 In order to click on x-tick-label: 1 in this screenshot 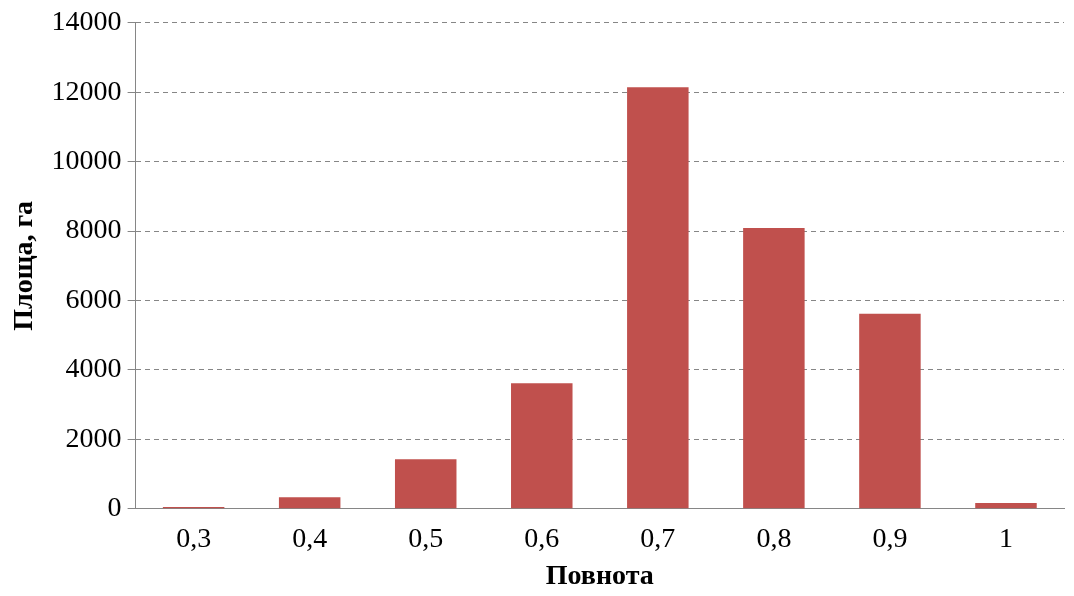, I will do `click(1005, 537)`.